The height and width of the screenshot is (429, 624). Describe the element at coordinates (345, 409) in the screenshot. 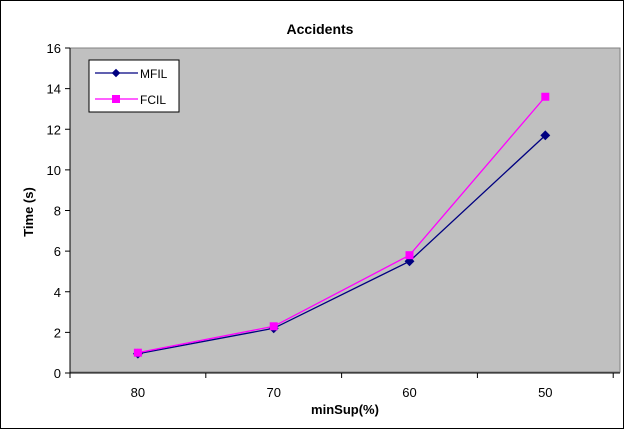

I see `x-axis-label: minSup(%)` at that location.